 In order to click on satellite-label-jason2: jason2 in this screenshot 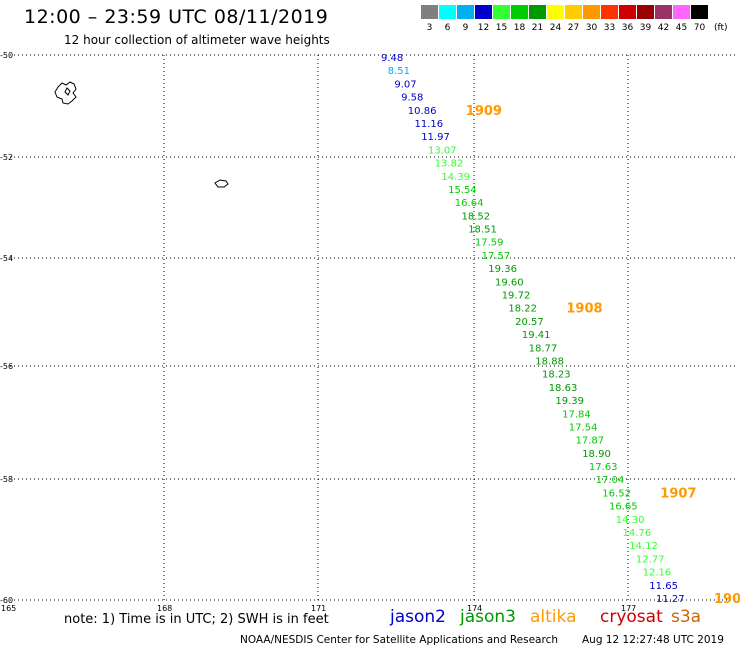, I will do `click(418, 617)`.